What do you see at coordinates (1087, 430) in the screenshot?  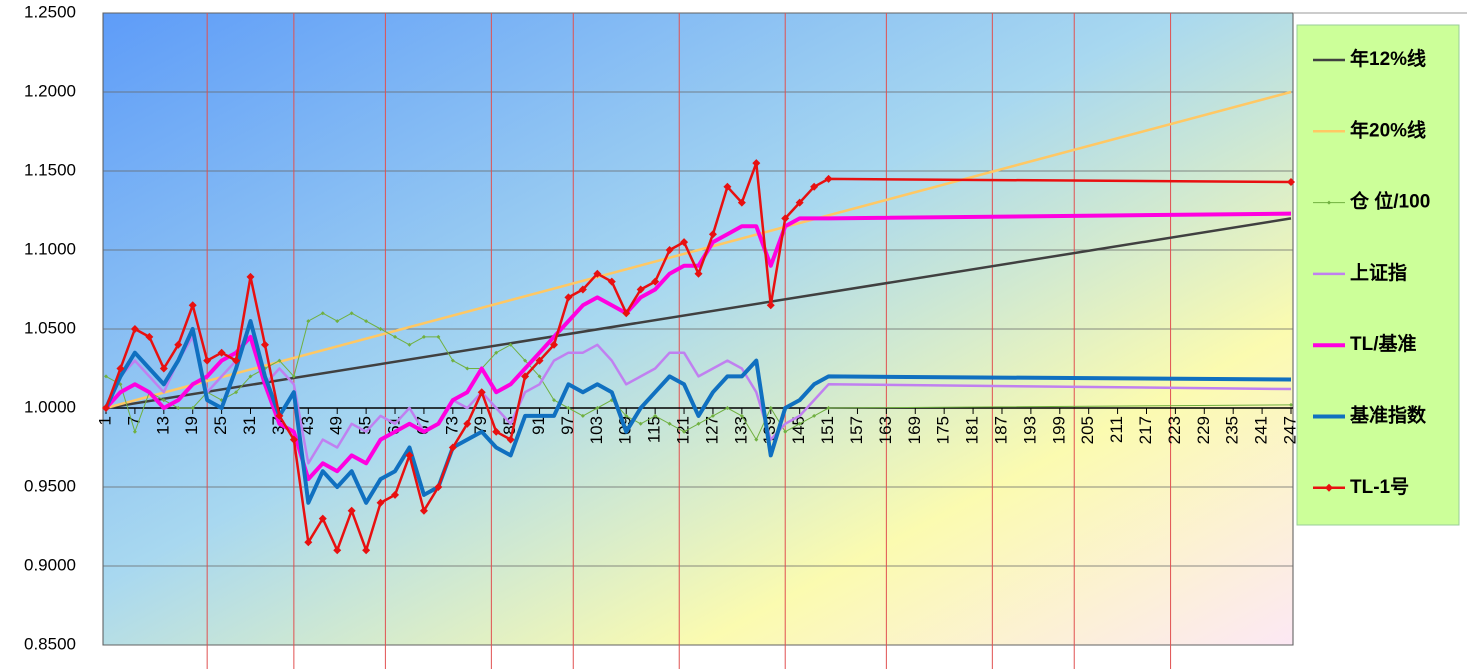 I see `x-tick-label: 205` at bounding box center [1087, 430].